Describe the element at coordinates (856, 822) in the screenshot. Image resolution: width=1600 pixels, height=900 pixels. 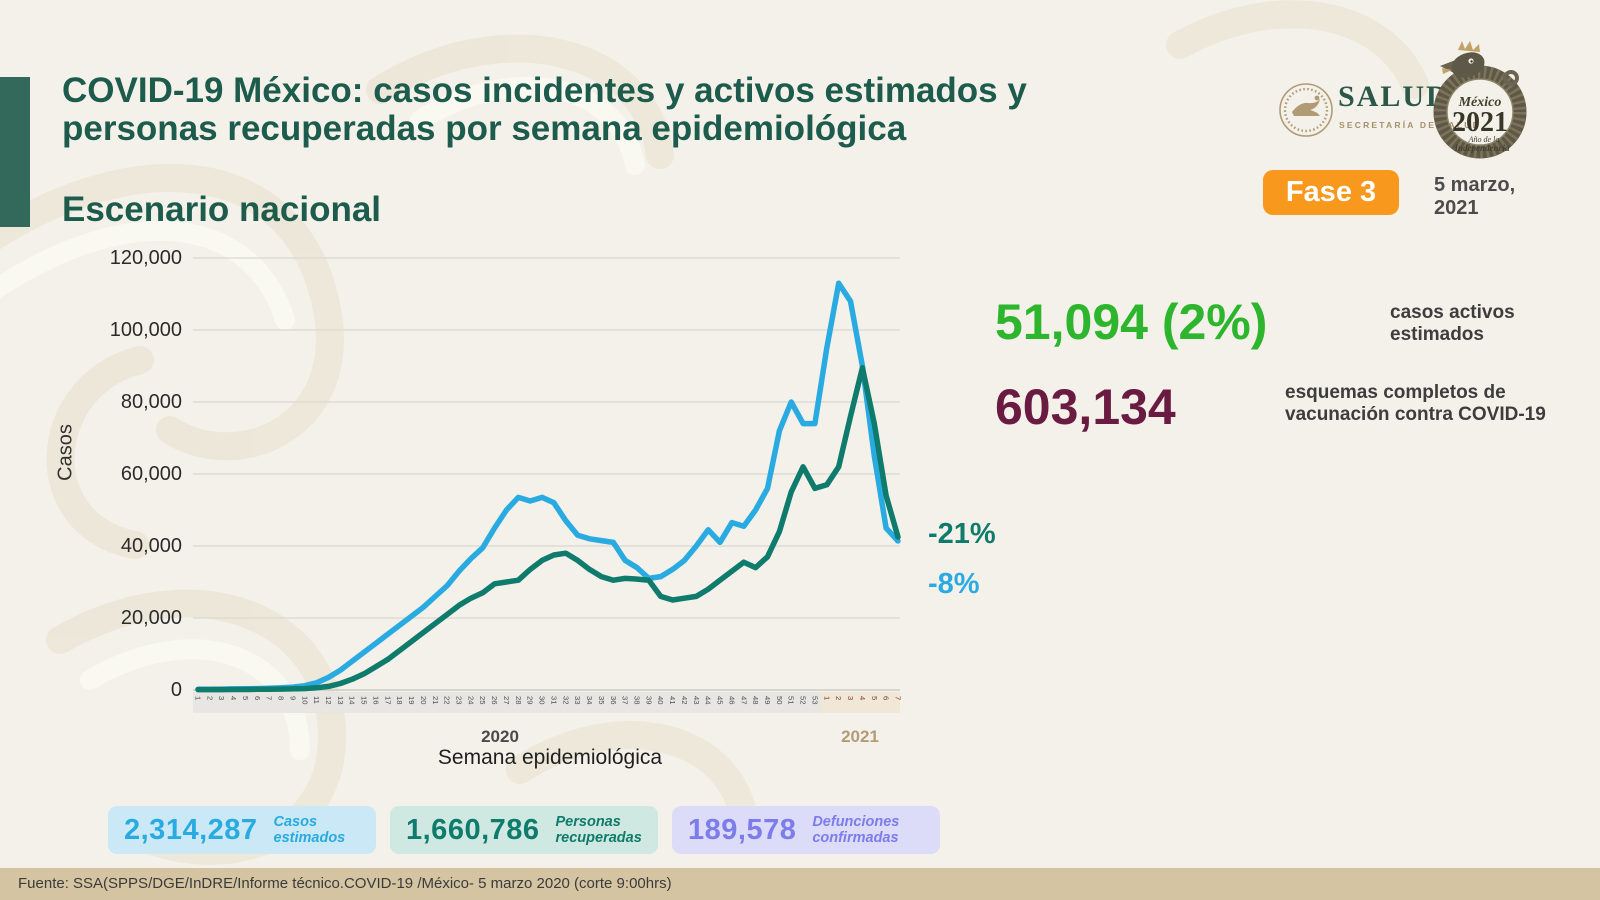
I see `badge-defunciones-label-line1: Defunciones` at that location.